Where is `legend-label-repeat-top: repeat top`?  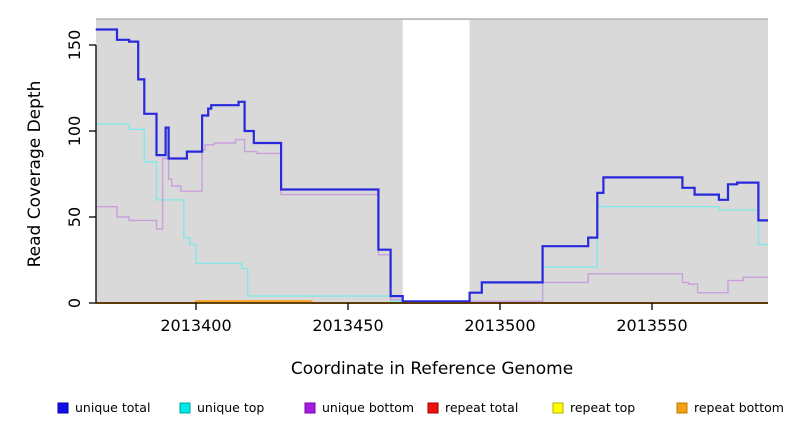
legend-label-repeat-top: repeat top is located at coordinates (602, 407).